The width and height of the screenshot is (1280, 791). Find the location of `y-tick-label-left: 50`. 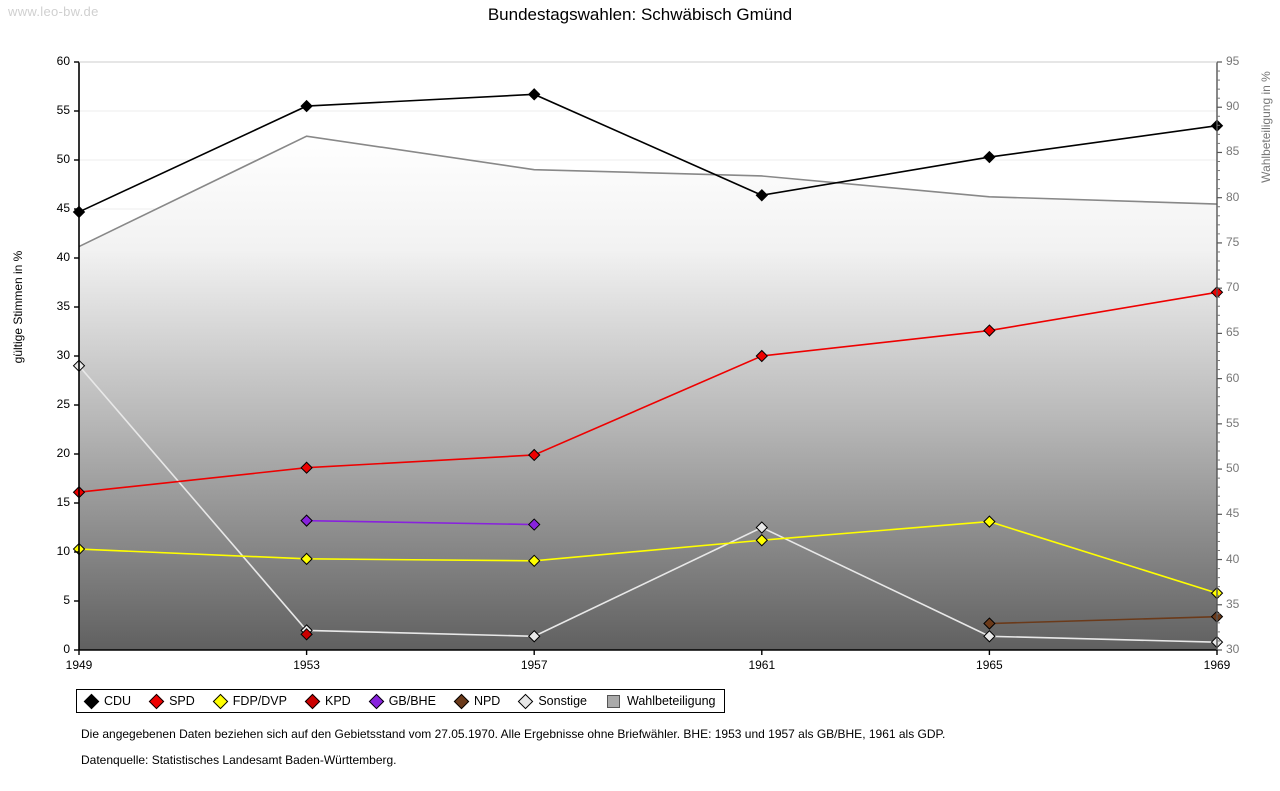

y-tick-label-left: 50 is located at coordinates (63, 159).